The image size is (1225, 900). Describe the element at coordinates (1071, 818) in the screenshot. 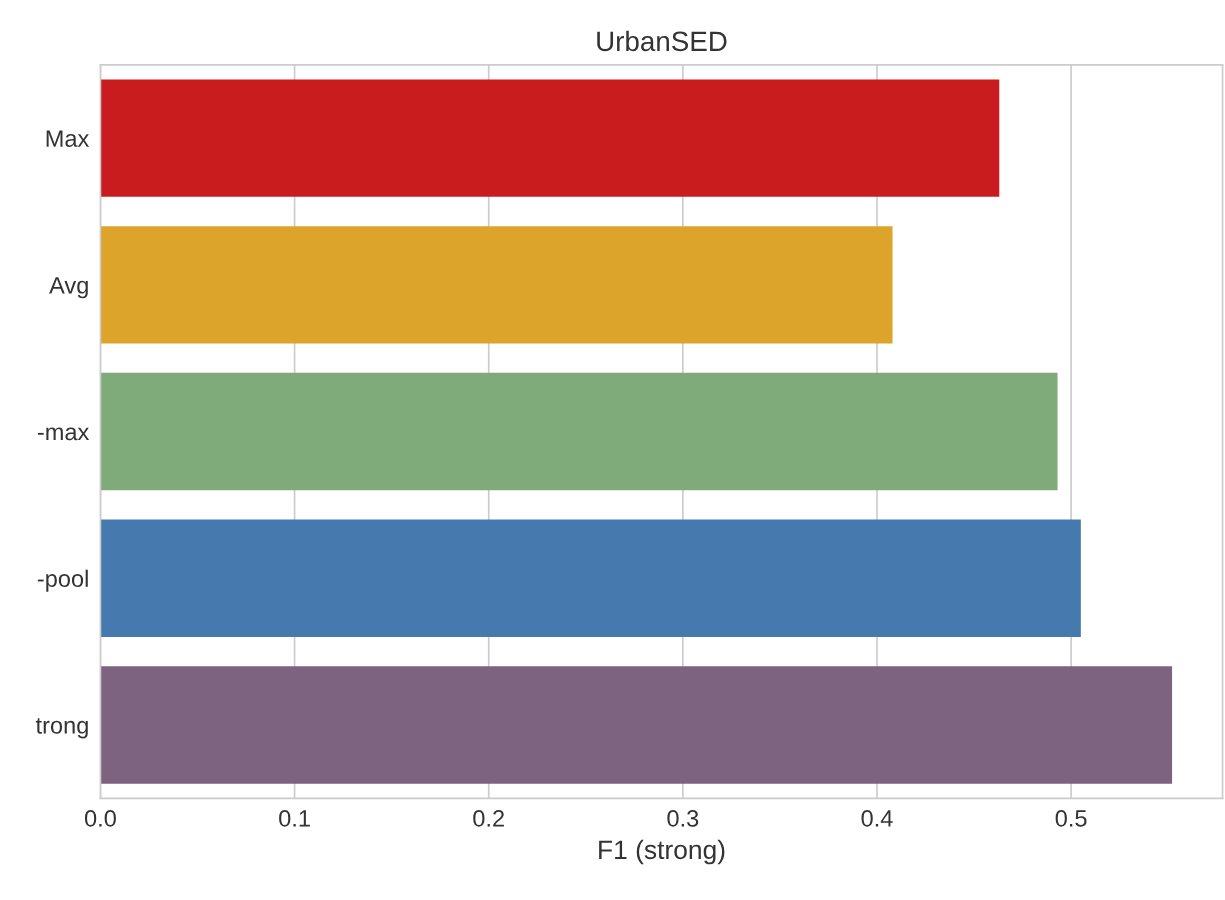

I see `x-tick-label: 0.5` at that location.